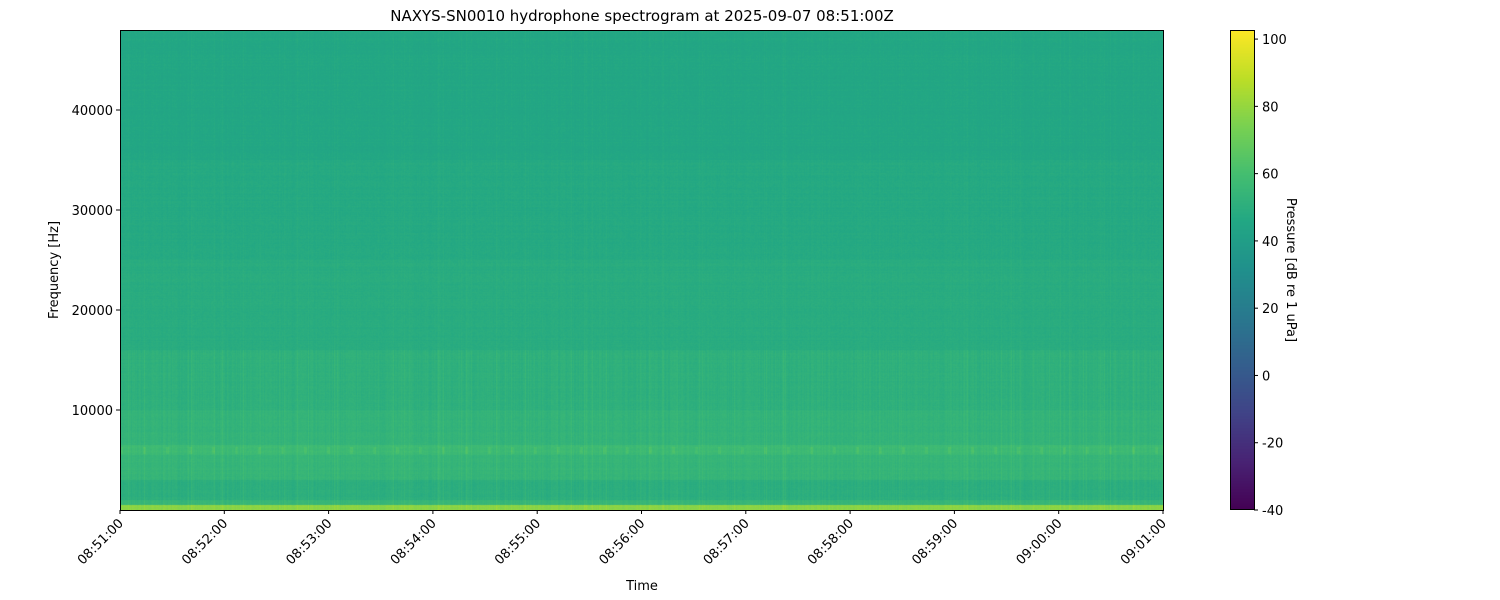  Describe the element at coordinates (101, 542) in the screenshot. I see `x-tick-label: 08:51:00` at that location.